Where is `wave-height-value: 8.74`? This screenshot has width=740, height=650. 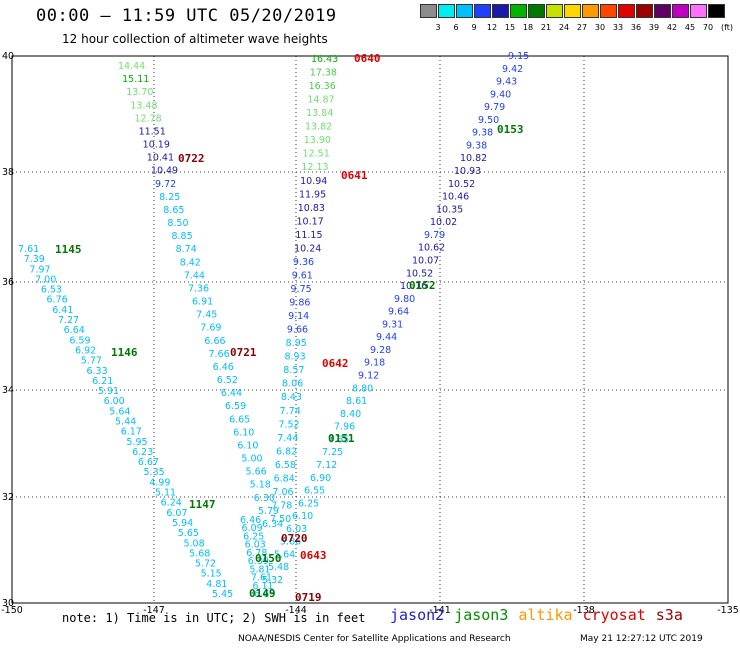 wave-height-value: 8.74 is located at coordinates (186, 249).